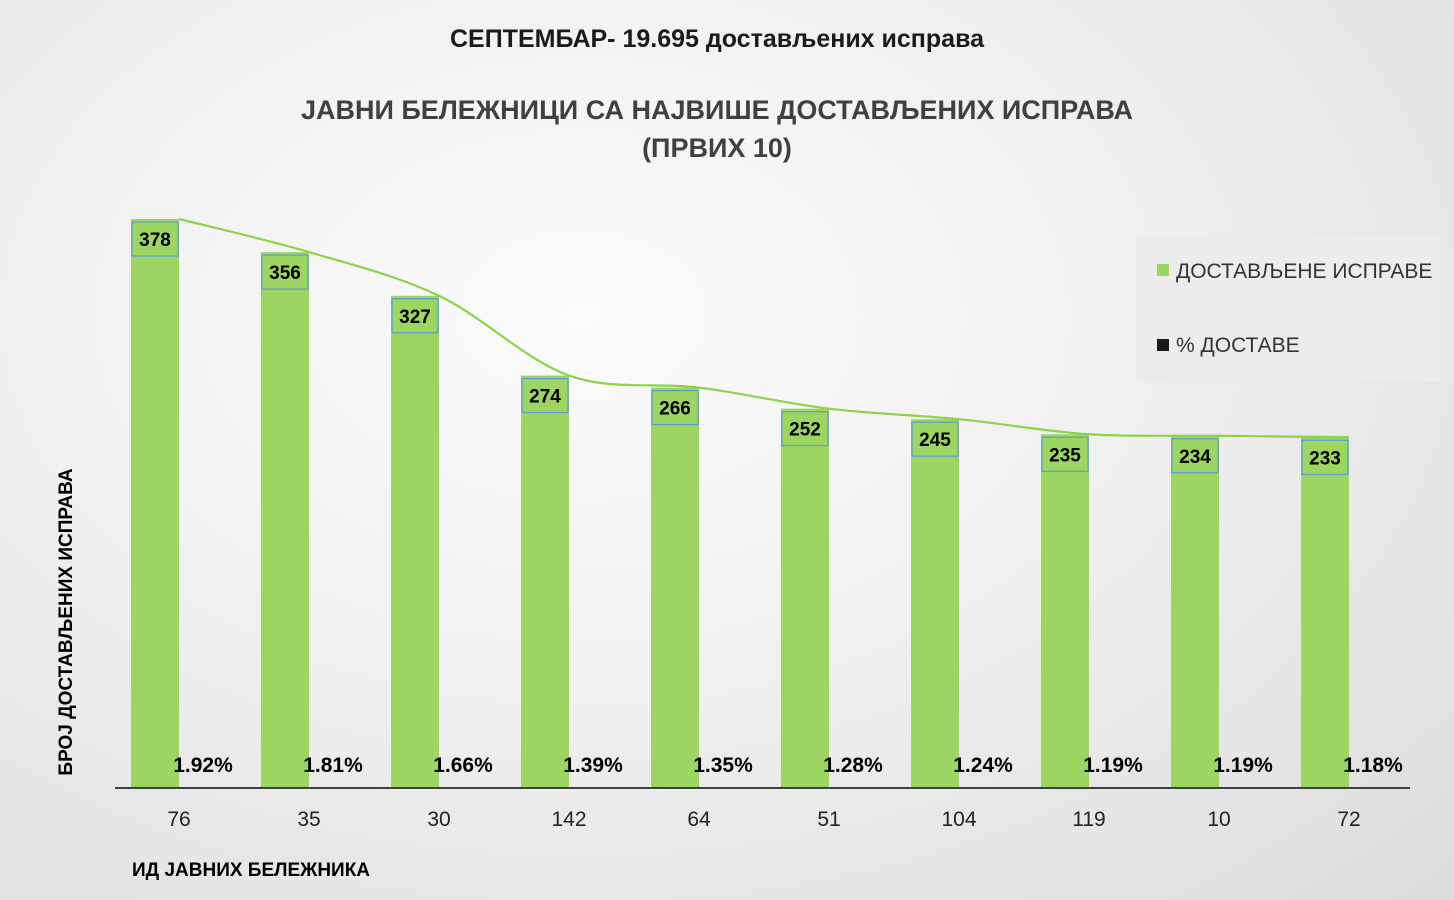 This screenshot has width=1454, height=900. What do you see at coordinates (828, 819) in the screenshot?
I see `x-tick-label: 51` at bounding box center [828, 819].